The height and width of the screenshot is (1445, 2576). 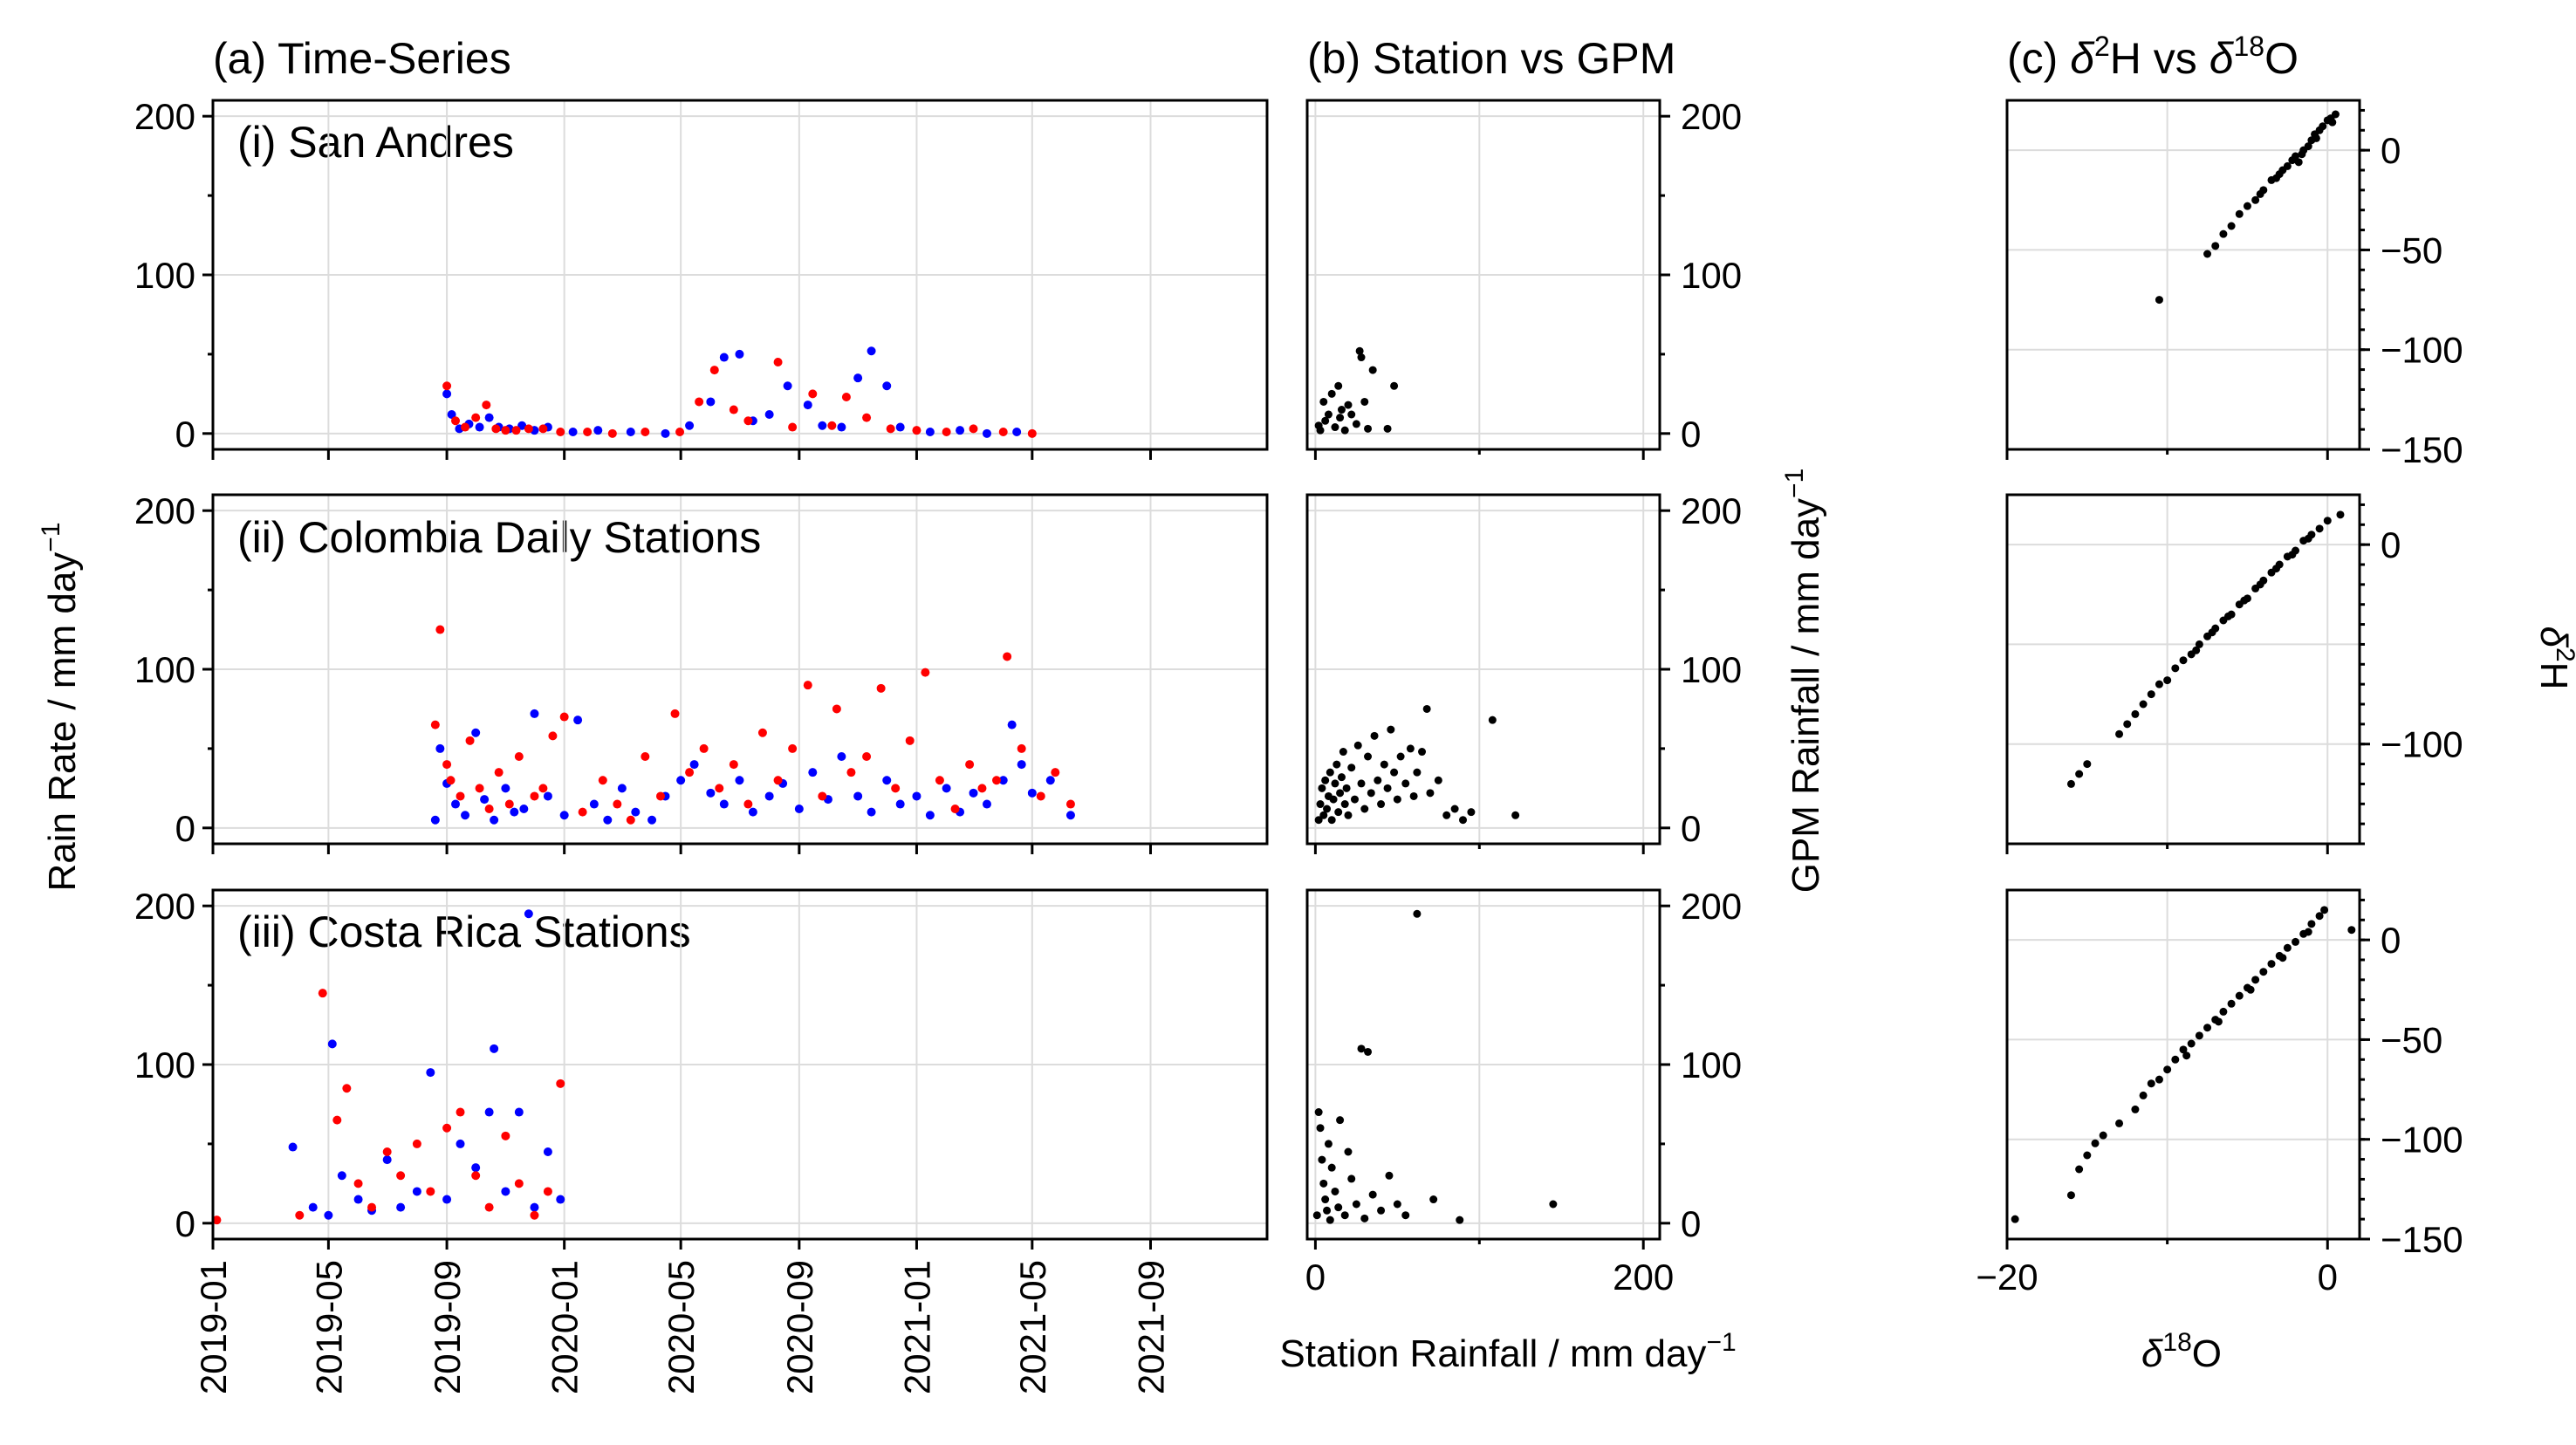 What do you see at coordinates (376, 142) in the screenshot?
I see `row-label-san-andres: (i) San Andres` at bounding box center [376, 142].